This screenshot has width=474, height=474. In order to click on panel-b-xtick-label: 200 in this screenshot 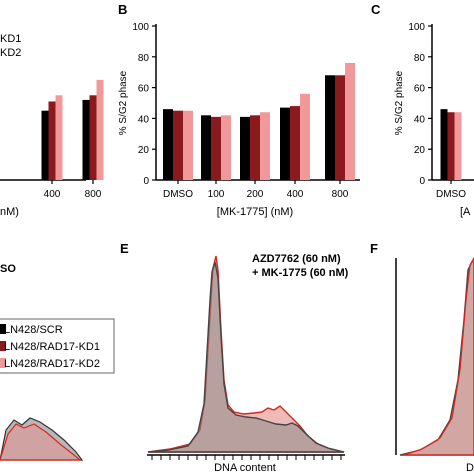, I will do `click(255, 194)`.